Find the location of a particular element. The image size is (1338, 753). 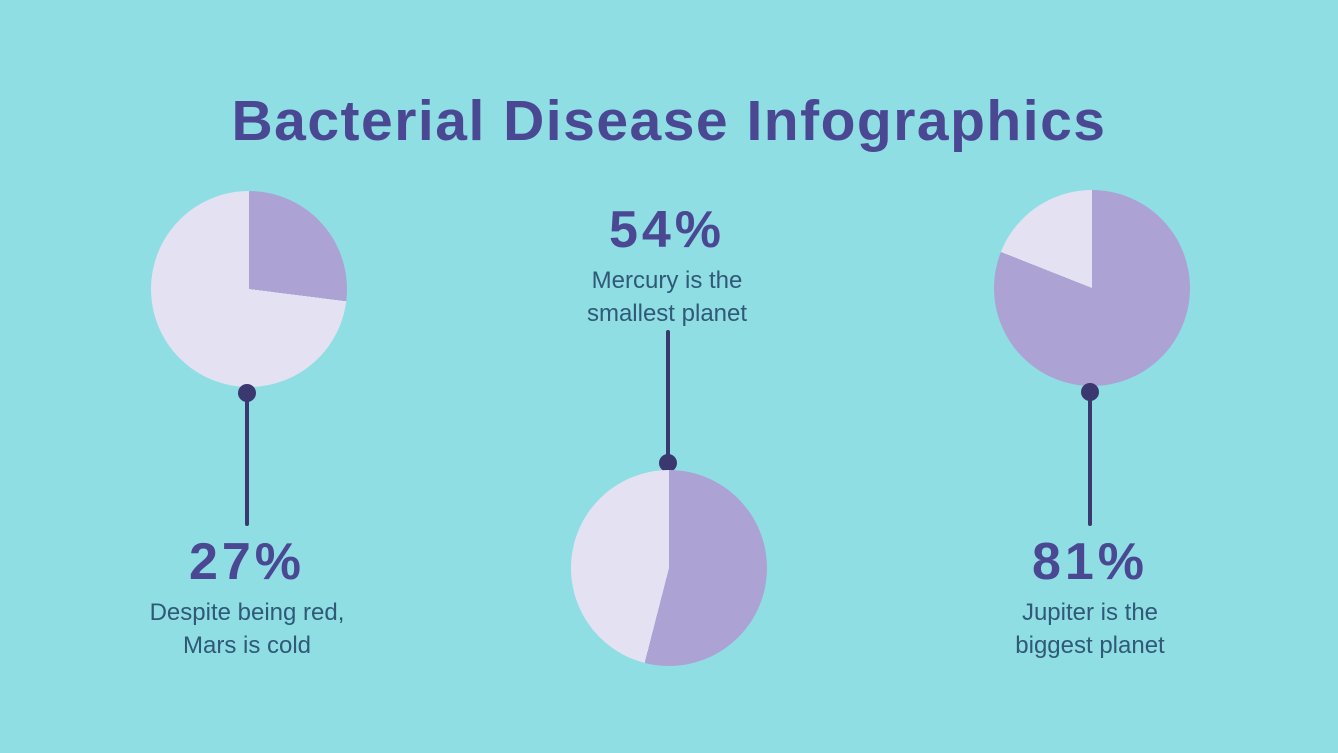

connector-dot is located at coordinates (668, 463).